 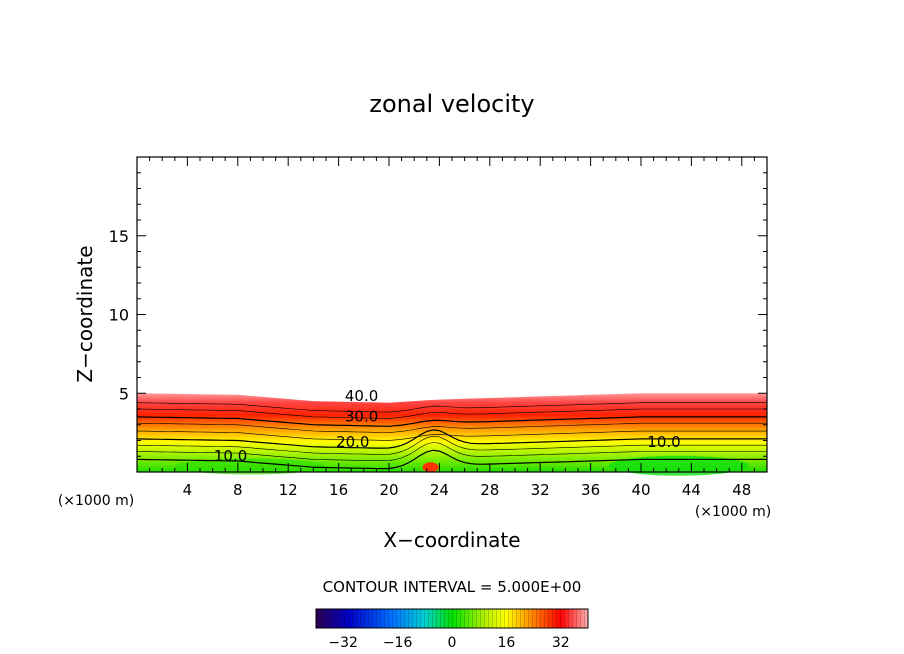 What do you see at coordinates (452, 629) in the screenshot?
I see `colorbar: −32 −16 0 16 32` at bounding box center [452, 629].